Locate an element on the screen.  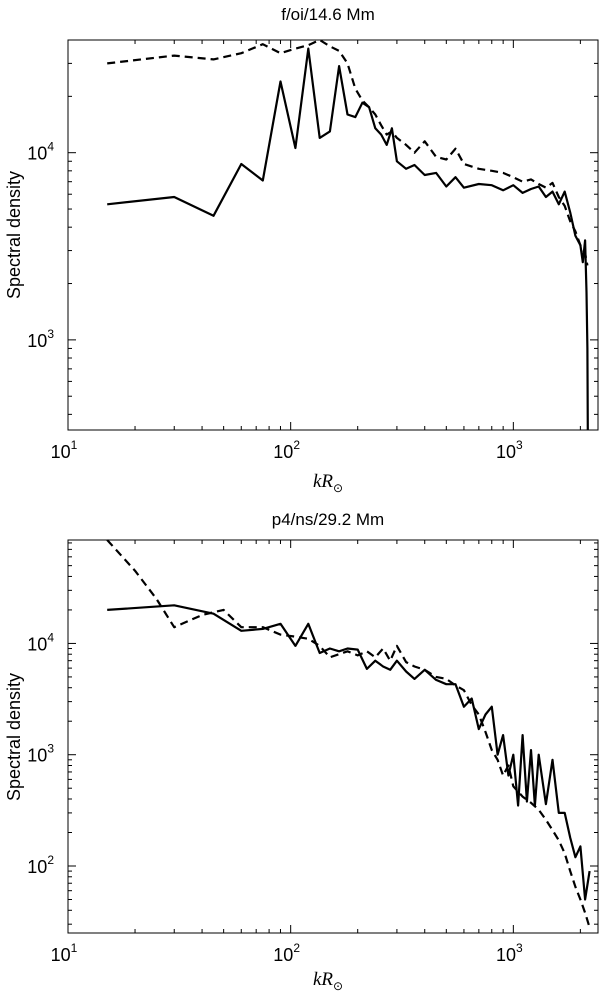
chart-top-x-tick-label: 10¹ is located at coordinates (64, 450).